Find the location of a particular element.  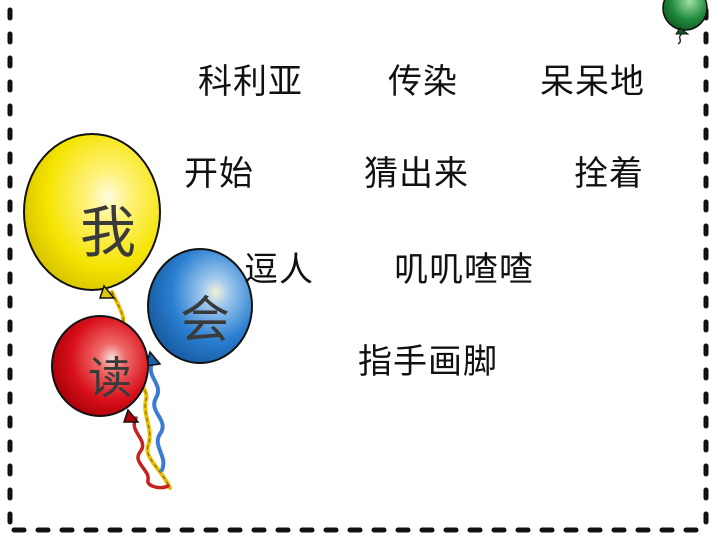

yellow-balloon is located at coordinates (92, 216).